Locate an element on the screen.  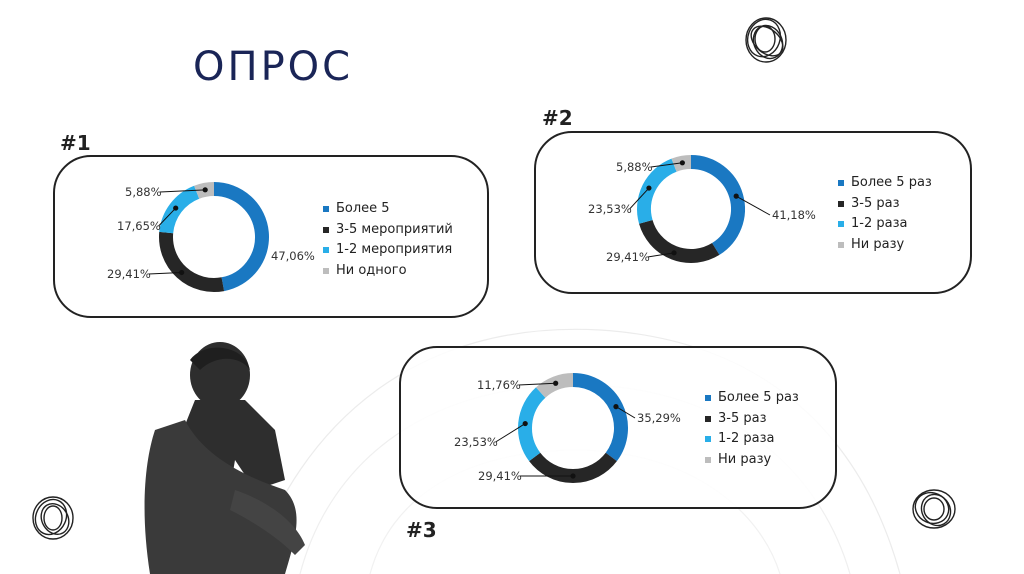
legend-item: Более 5 is located at coordinates (388, 209).